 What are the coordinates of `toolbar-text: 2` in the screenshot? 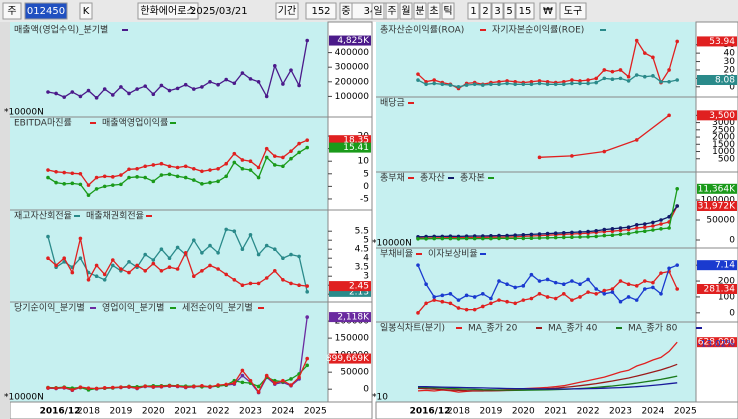 It's located at (485, 11).